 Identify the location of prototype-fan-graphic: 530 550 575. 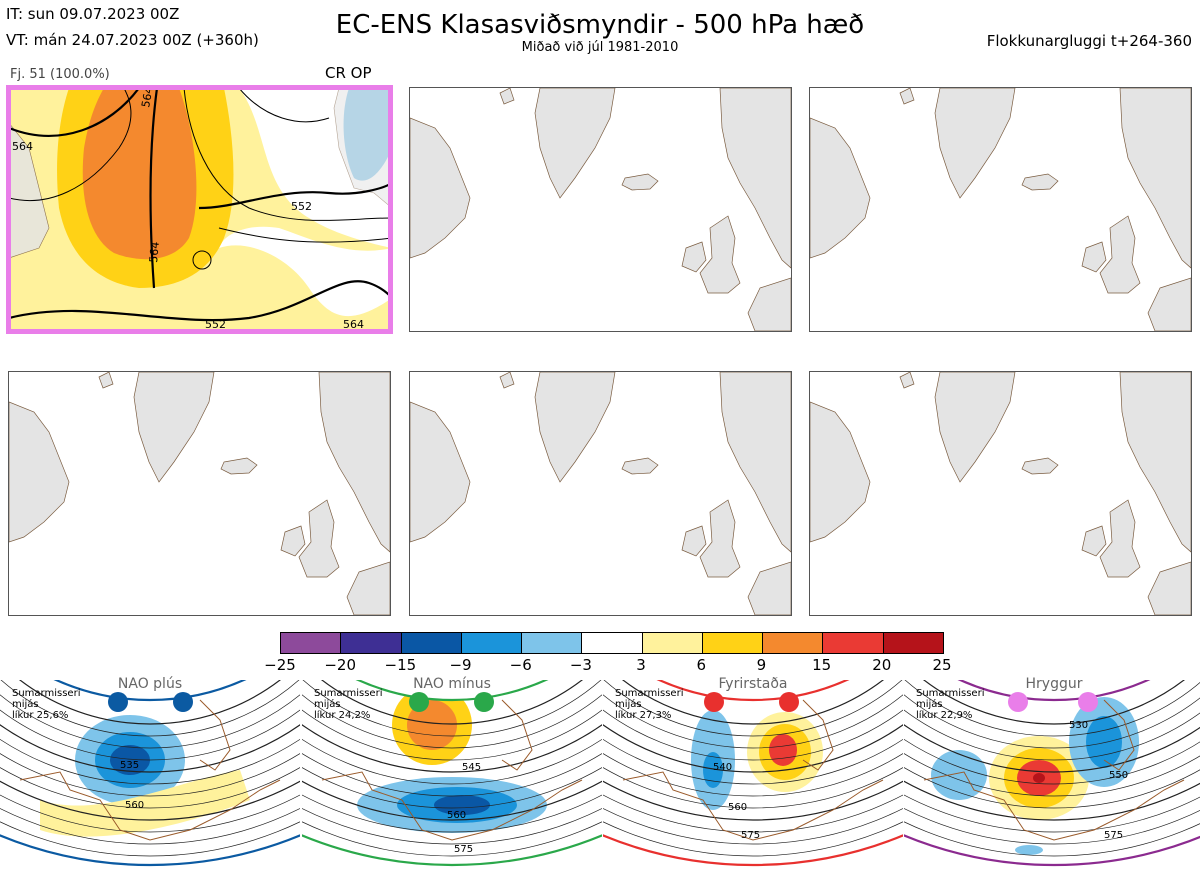
(1052, 773).